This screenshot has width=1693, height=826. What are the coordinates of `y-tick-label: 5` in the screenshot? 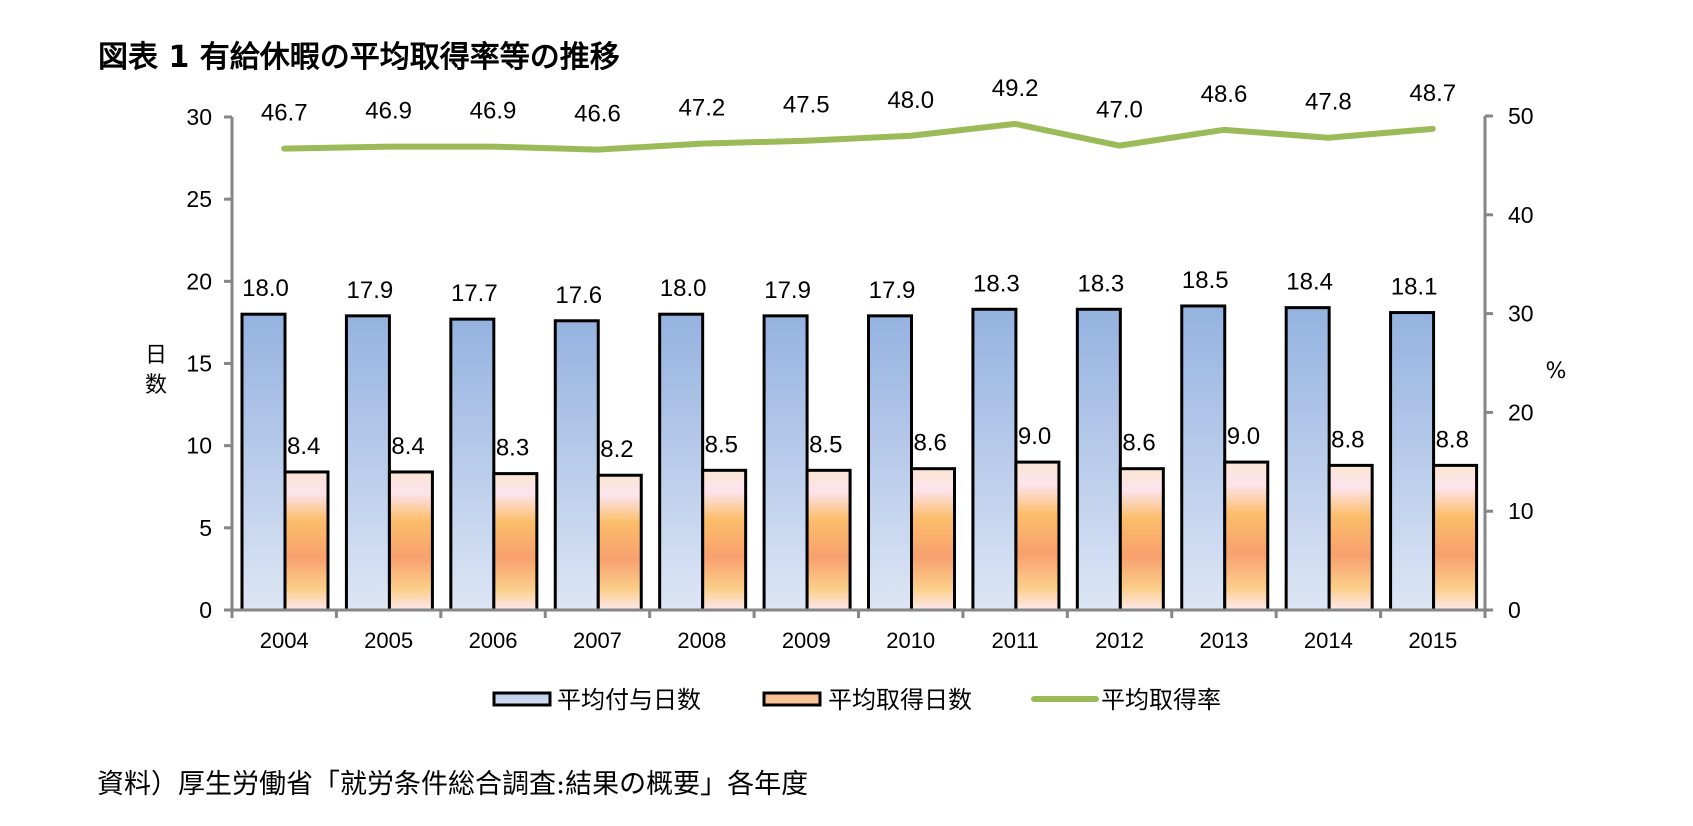 It's located at (205, 528).